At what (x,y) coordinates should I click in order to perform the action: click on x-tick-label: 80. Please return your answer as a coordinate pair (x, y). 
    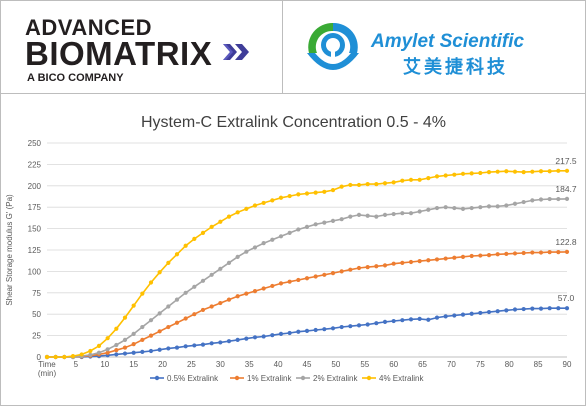
    Looking at the image, I should click on (509, 364).